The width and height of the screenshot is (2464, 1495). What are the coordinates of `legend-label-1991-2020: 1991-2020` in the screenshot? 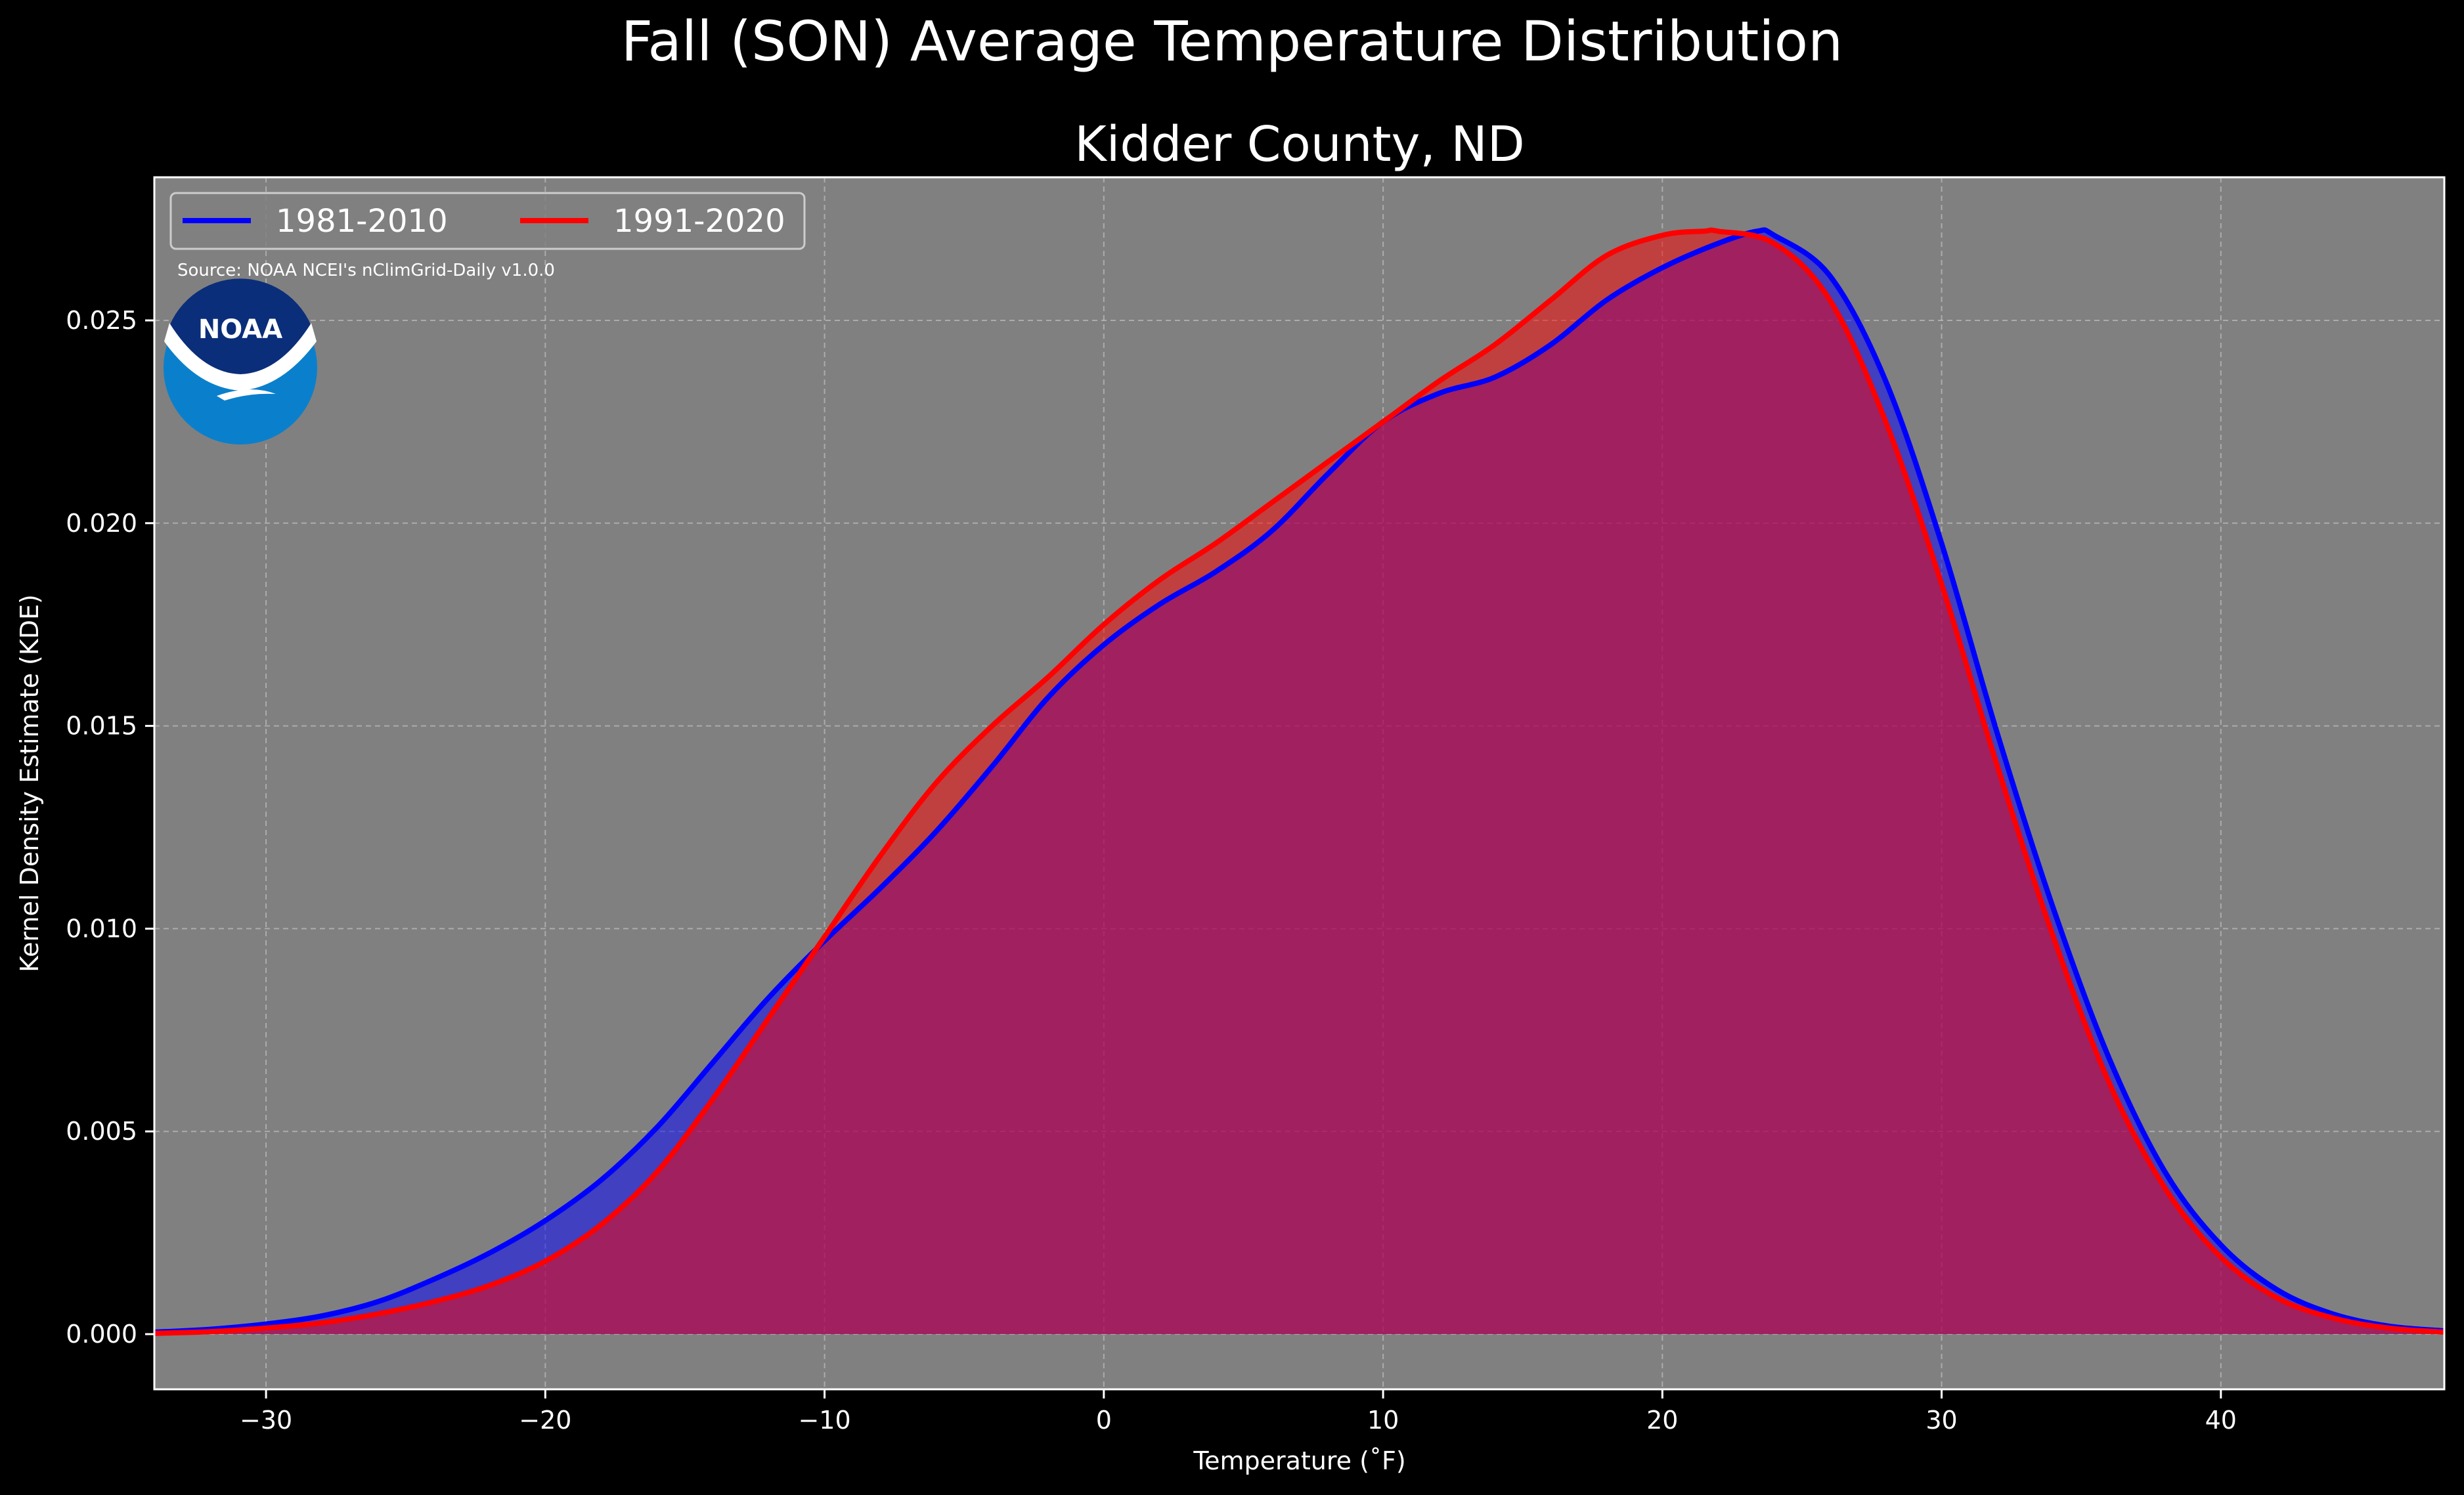 It's located at (699, 221).